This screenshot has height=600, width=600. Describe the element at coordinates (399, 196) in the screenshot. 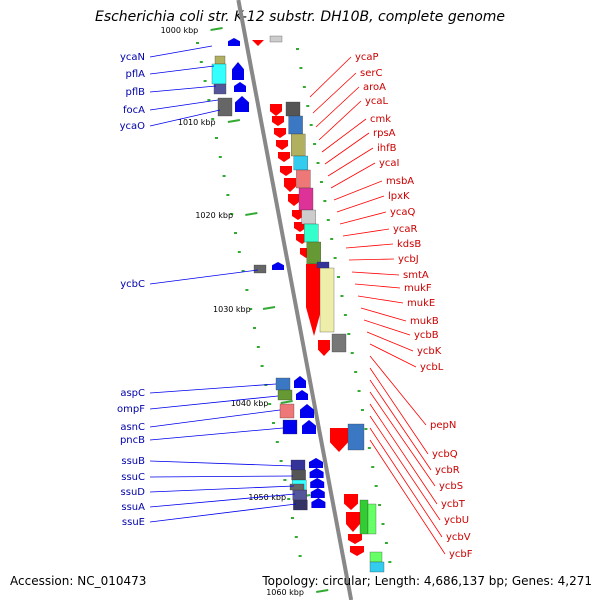

I see `gene-label-lpxK: lpxK` at that location.